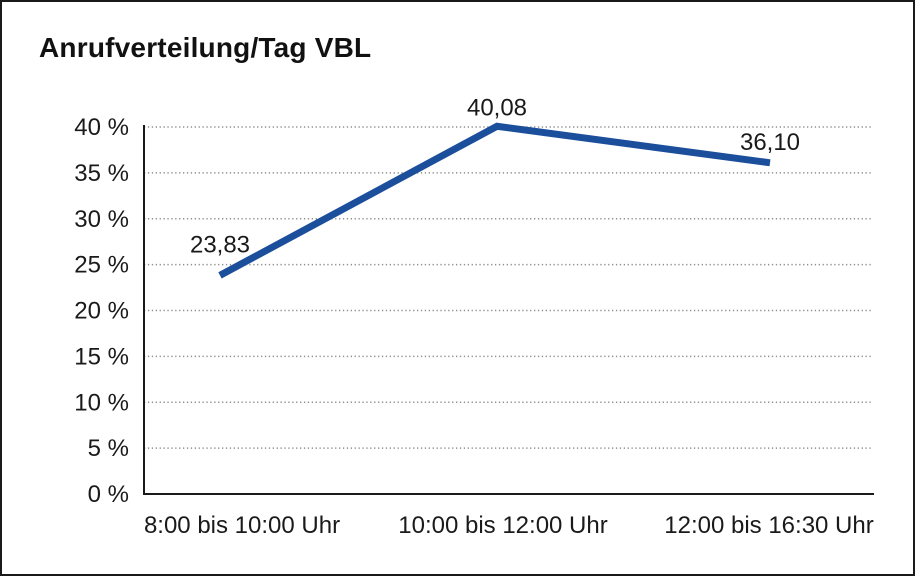  Describe the element at coordinates (770, 142) in the screenshot. I see `data-label: 36,10` at that location.